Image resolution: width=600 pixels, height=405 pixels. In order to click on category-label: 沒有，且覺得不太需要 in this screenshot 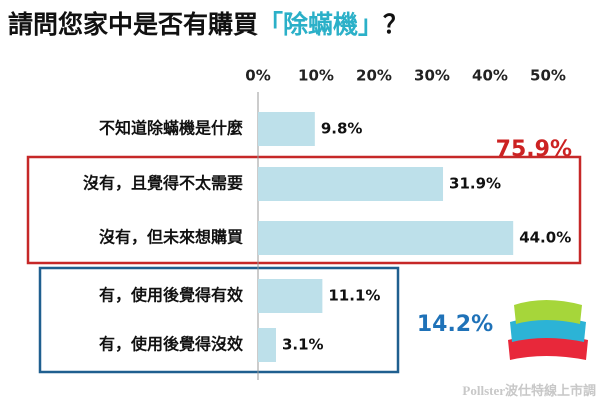, I will do `click(163, 183)`.